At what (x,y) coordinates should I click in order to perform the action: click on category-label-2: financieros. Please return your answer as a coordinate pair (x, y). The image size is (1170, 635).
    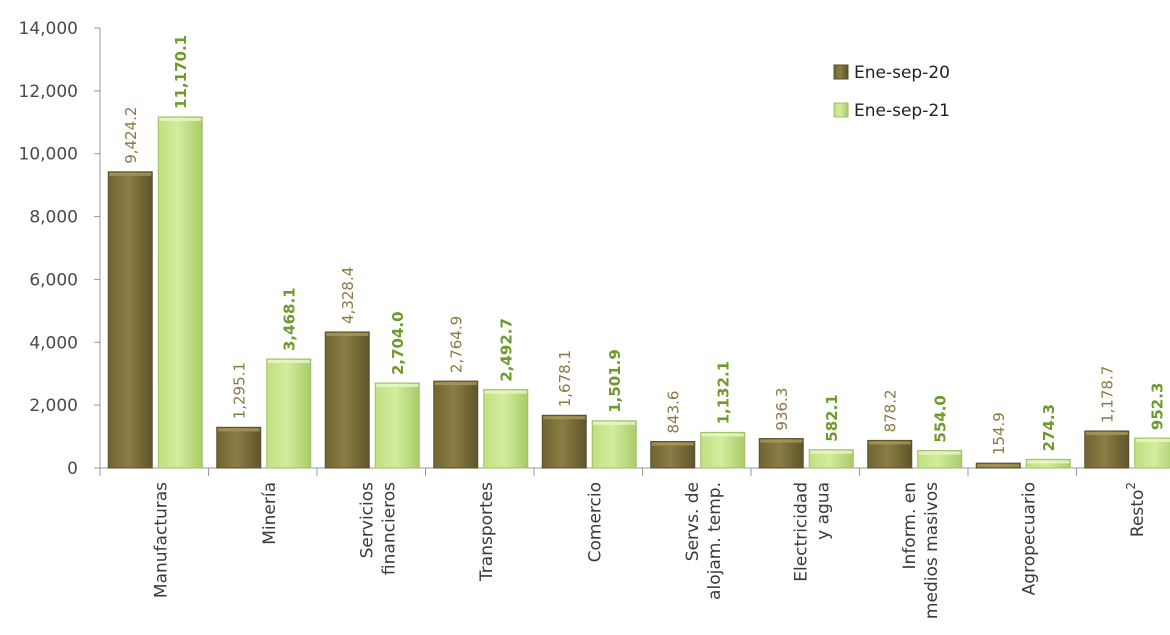
    Looking at the image, I should click on (389, 528).